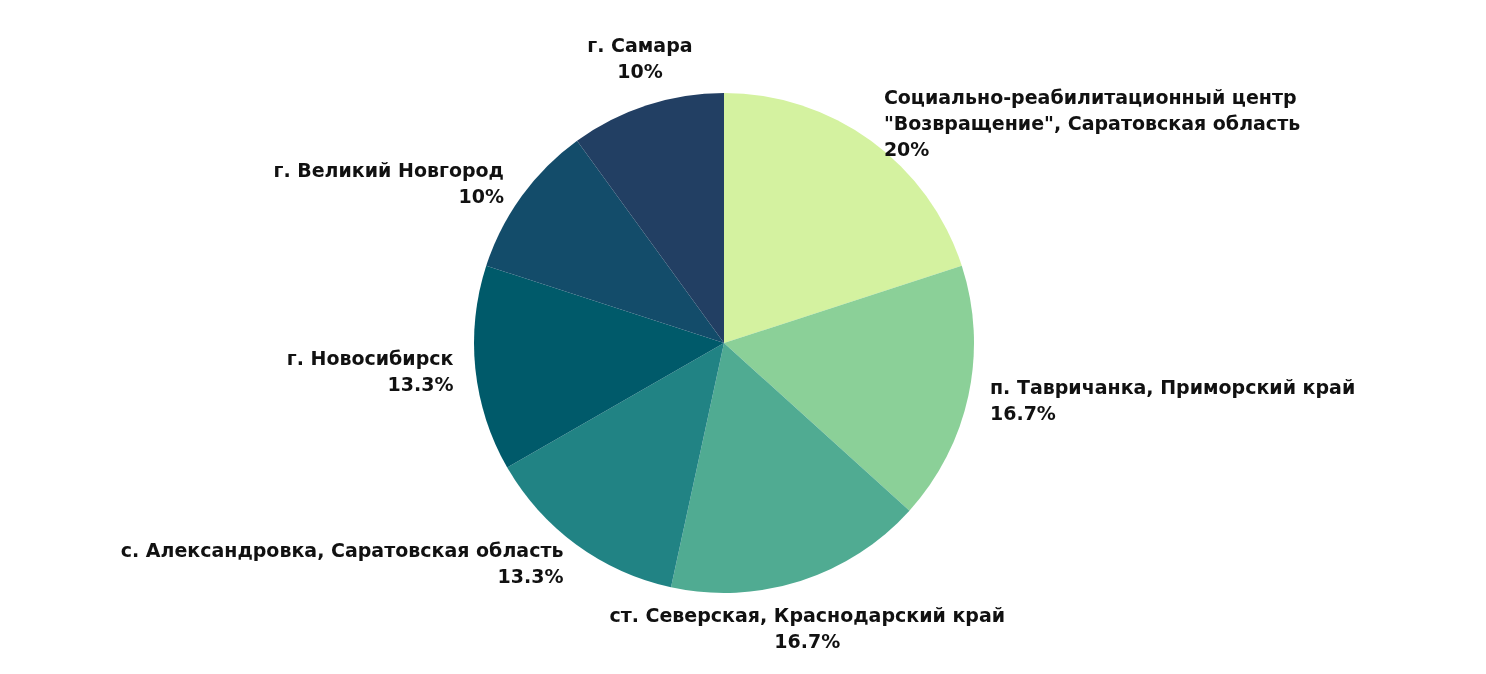  I want to click on slice-label: с. Александровка, Саратовская область, so click(342, 549).